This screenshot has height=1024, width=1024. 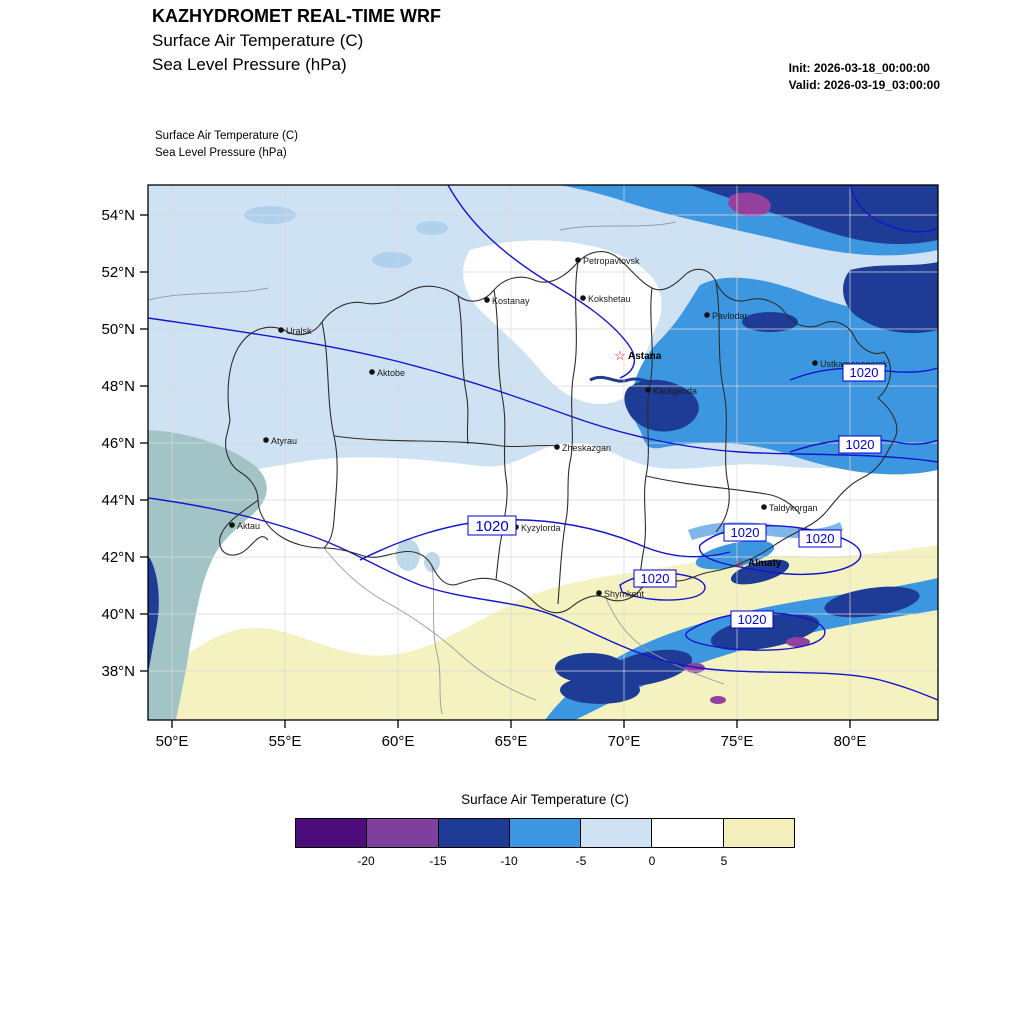 What do you see at coordinates (581, 861) in the screenshot?
I see `colorbar-tick: -5` at bounding box center [581, 861].